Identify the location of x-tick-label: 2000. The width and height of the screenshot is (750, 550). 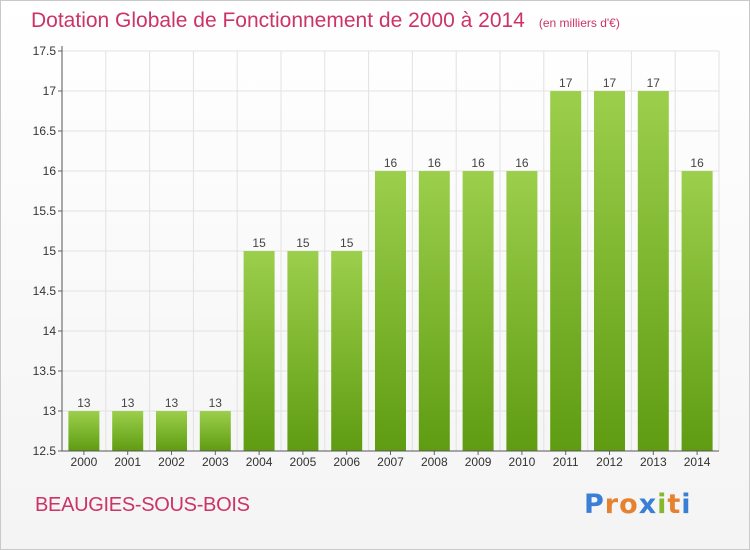
(84, 462).